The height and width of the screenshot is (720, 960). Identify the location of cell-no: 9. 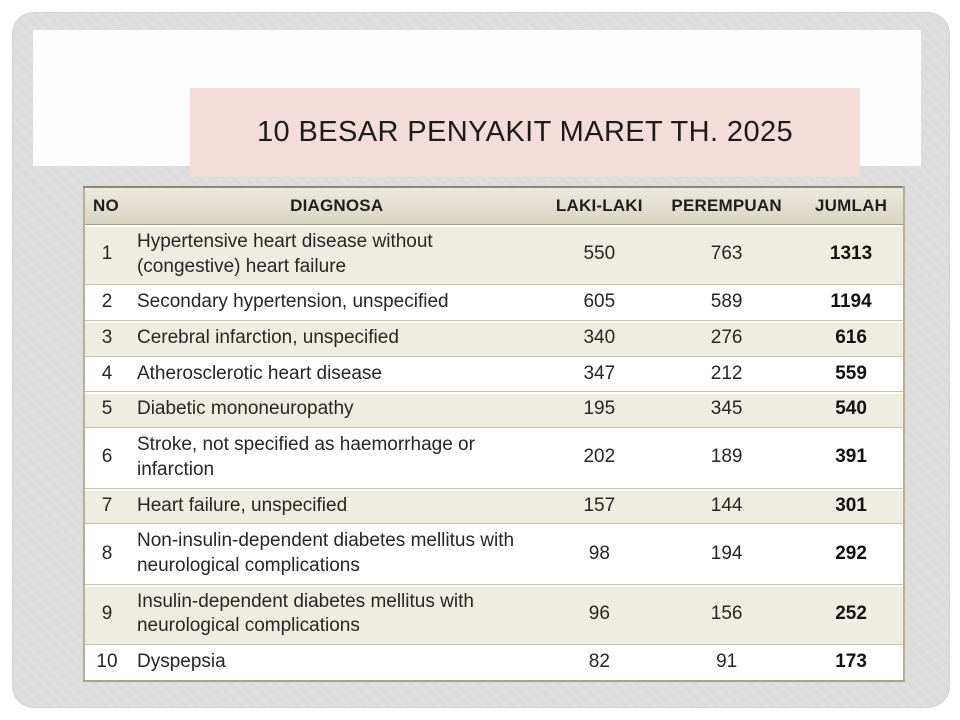
(106, 614).